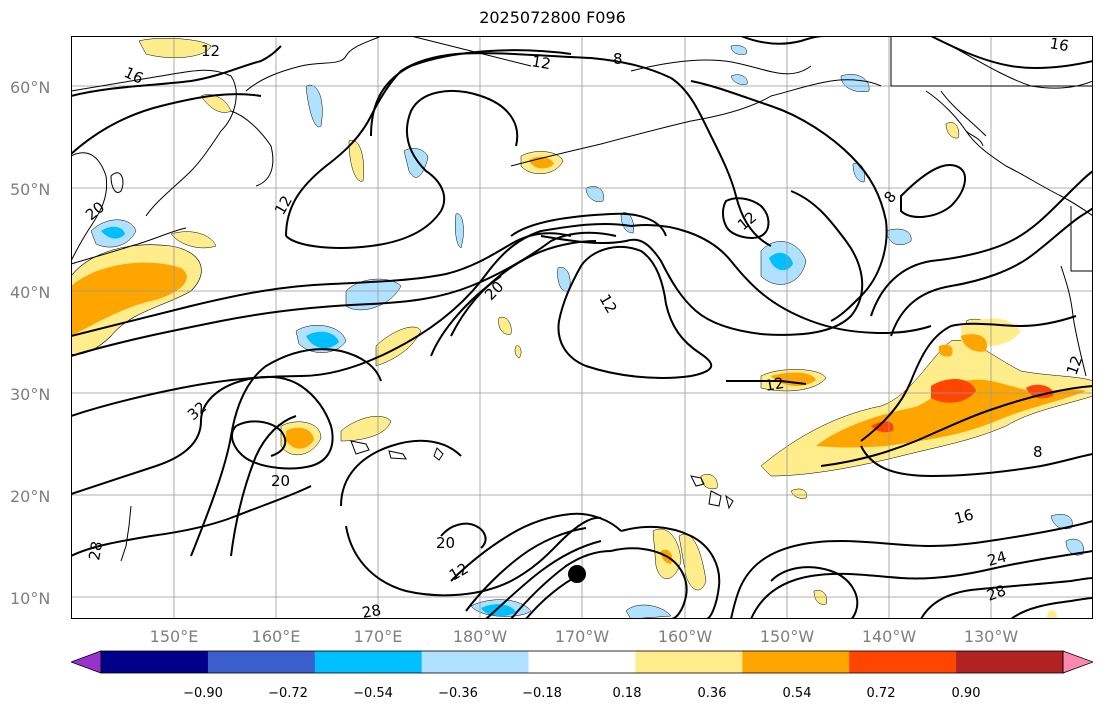 The width and height of the screenshot is (1105, 712). What do you see at coordinates (276, 636) in the screenshot?
I see `lon-label-160e: 160°E` at bounding box center [276, 636].